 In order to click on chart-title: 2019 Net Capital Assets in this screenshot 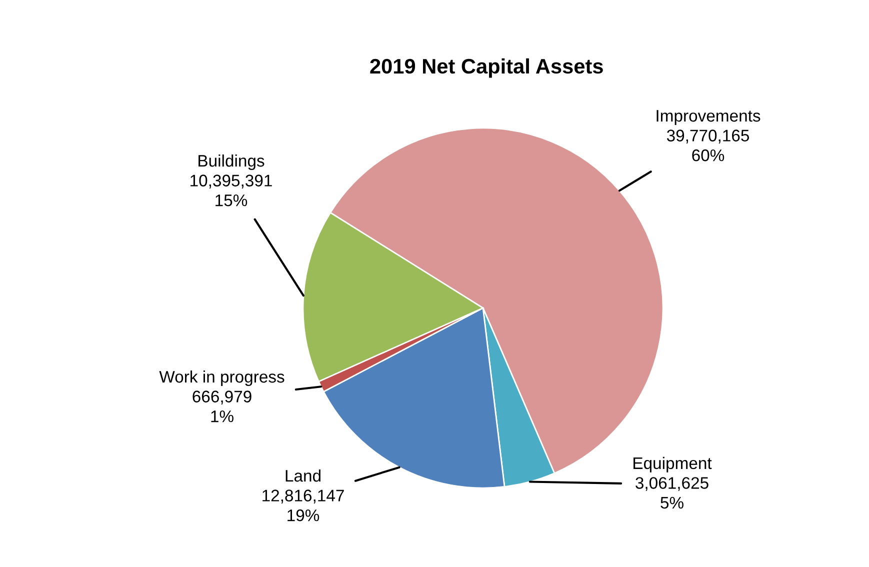, I will do `click(486, 68)`.